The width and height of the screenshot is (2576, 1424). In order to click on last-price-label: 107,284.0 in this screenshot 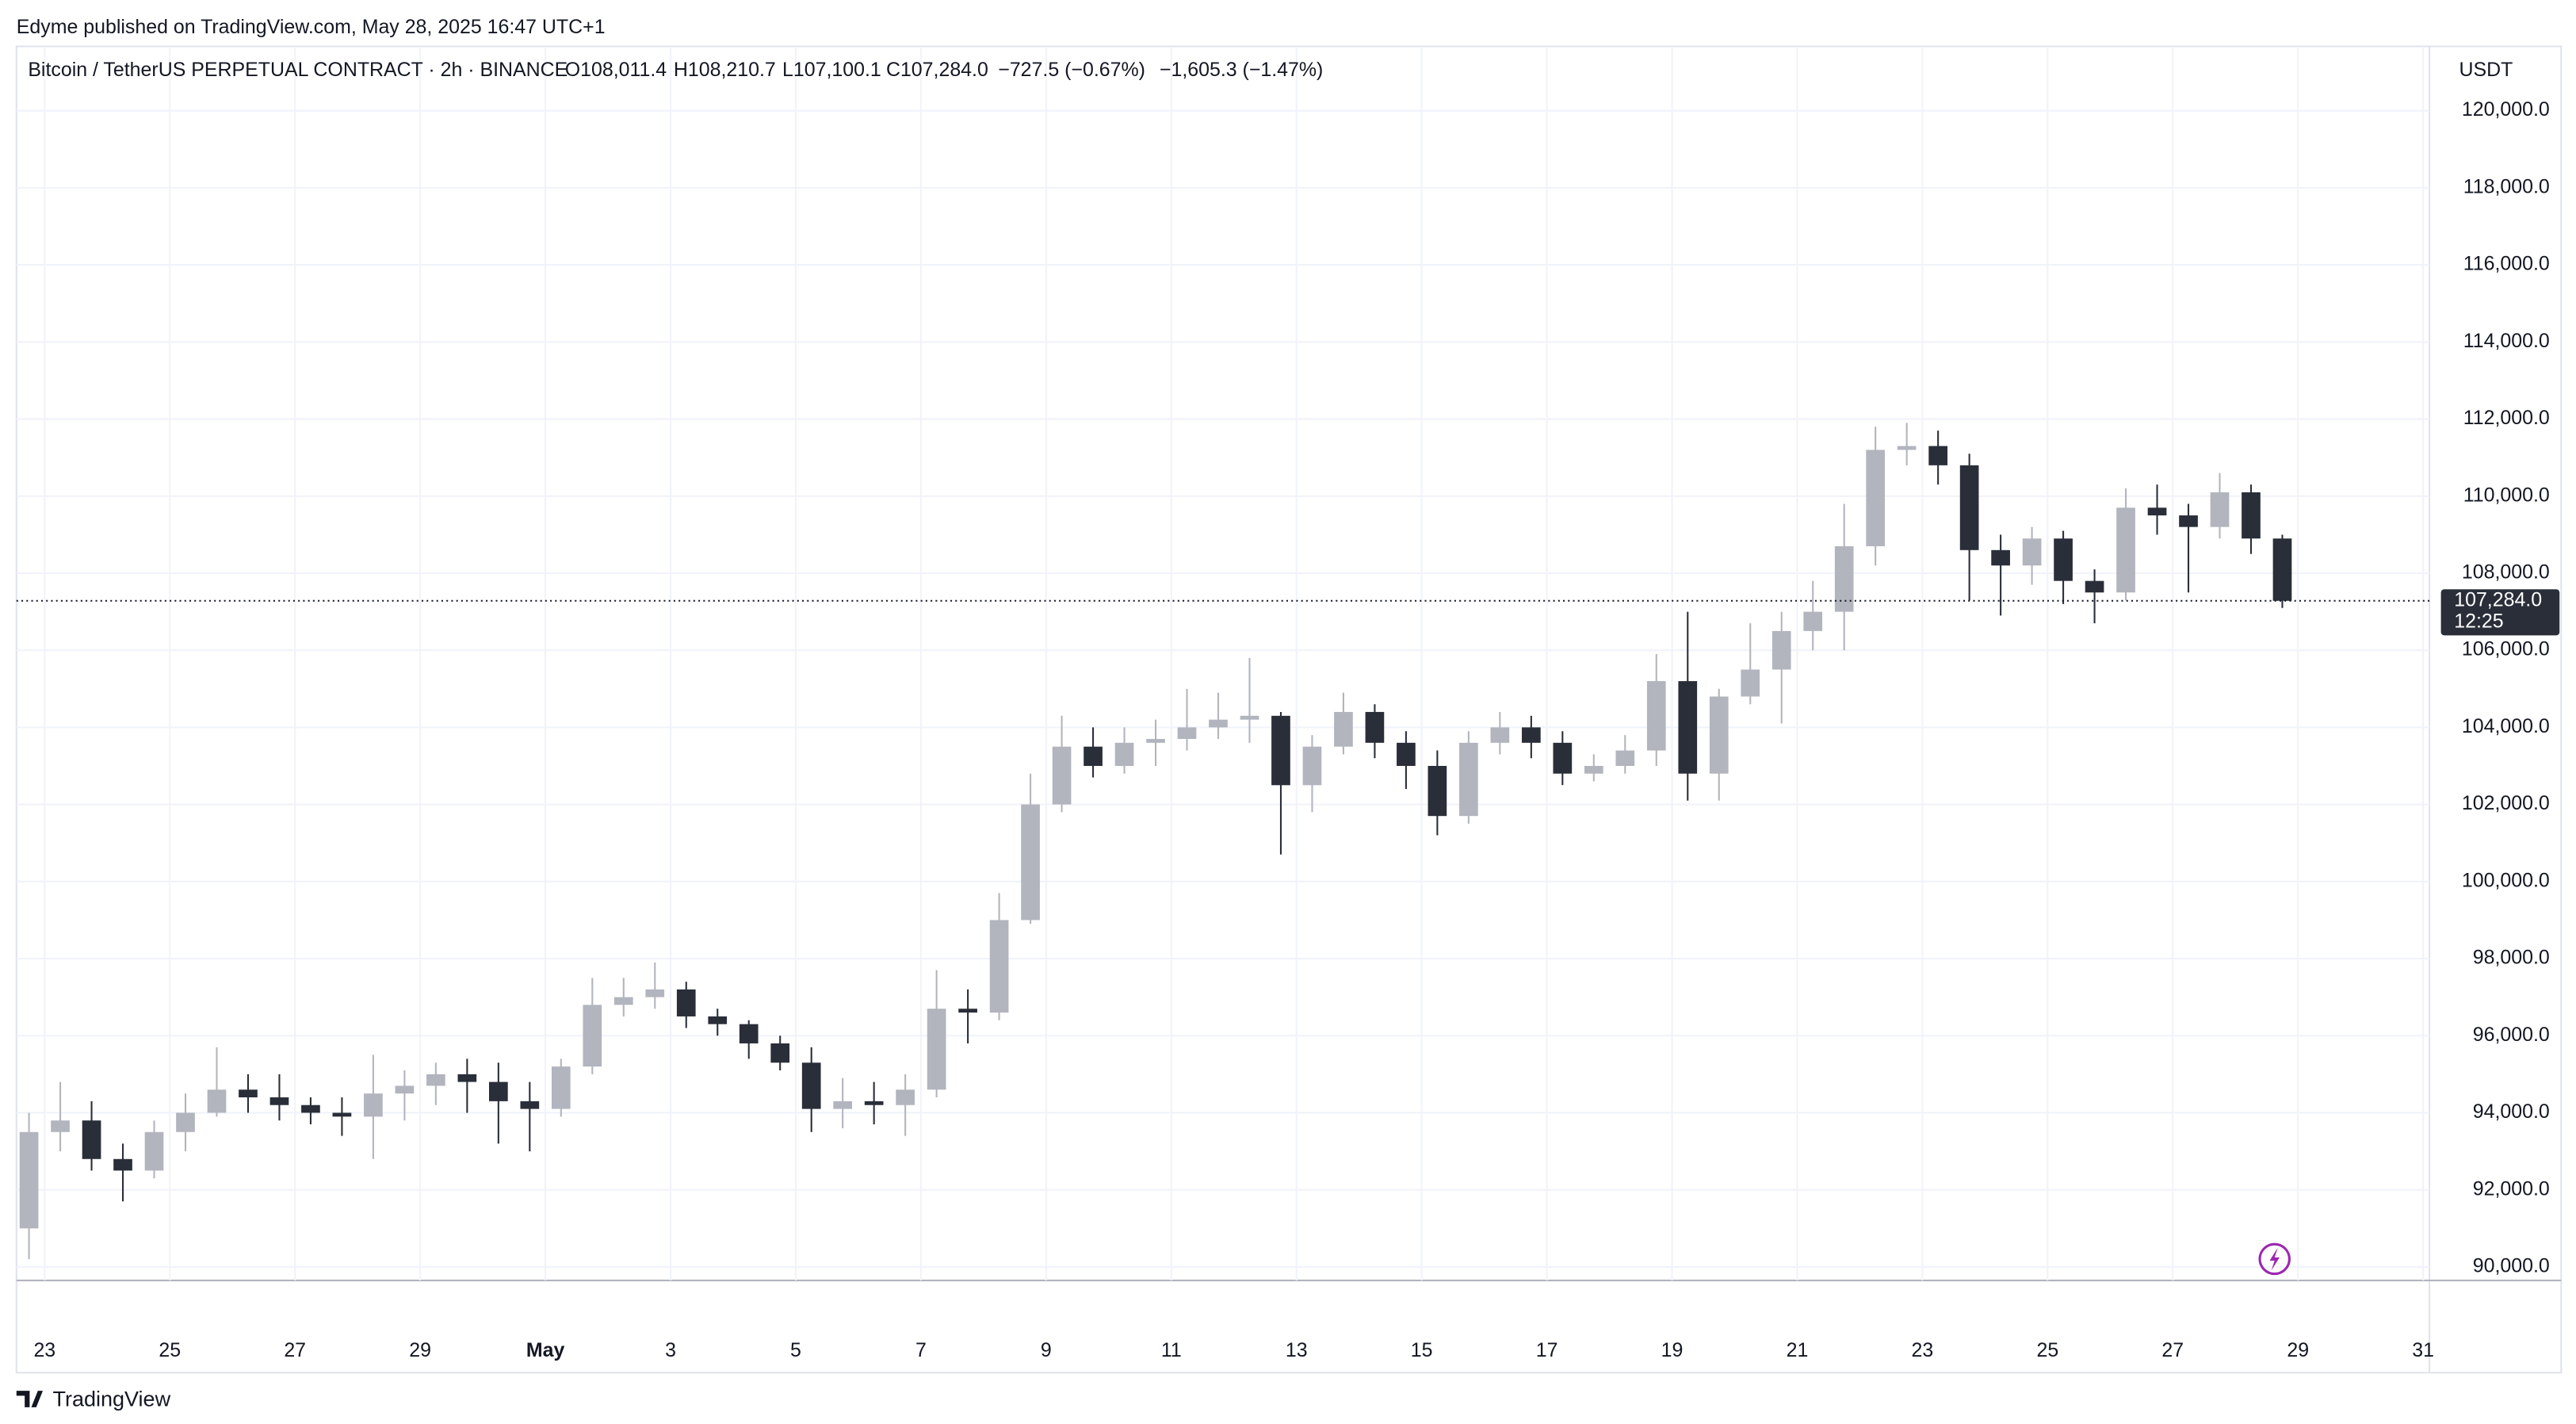, I will do `click(2498, 599)`.